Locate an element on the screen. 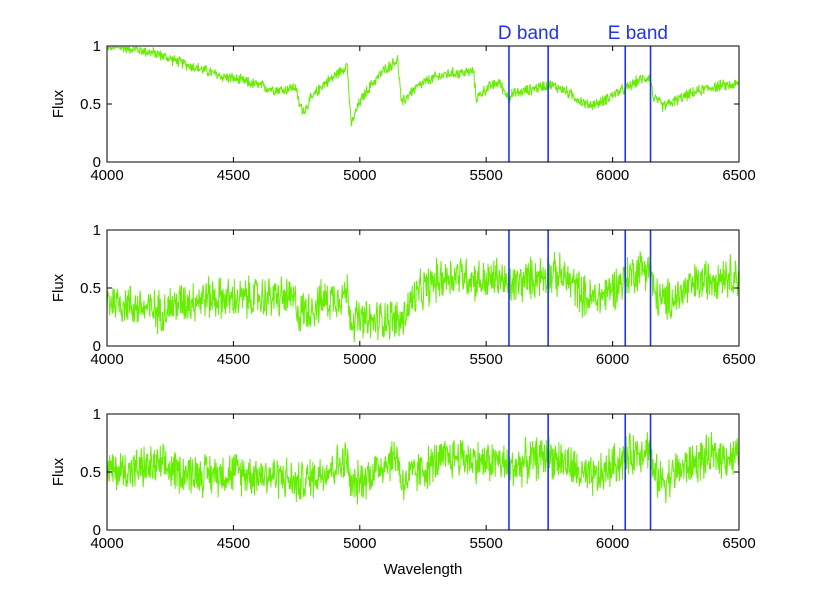  panel-3-xtick-label: 4500 is located at coordinates (233, 543).